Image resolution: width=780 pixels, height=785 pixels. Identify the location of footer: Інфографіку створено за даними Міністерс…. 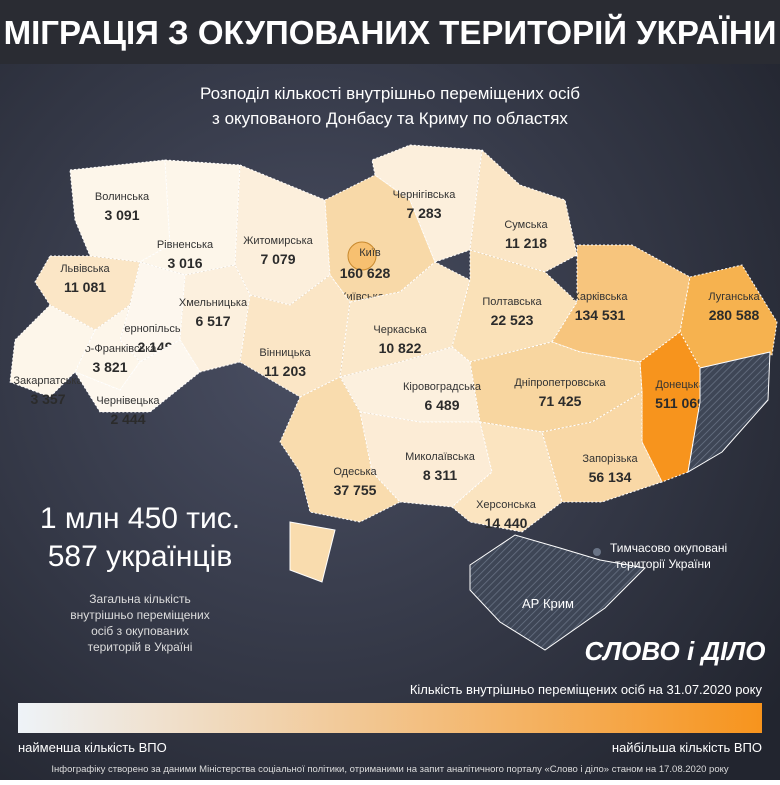
(389, 769).